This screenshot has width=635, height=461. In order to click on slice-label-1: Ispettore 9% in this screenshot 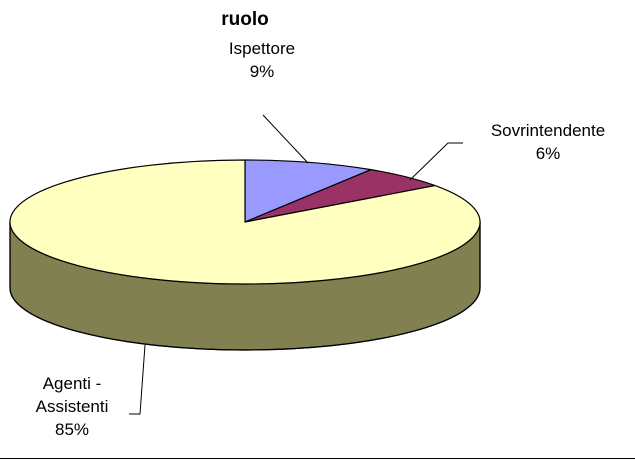, I will do `click(262, 60)`.